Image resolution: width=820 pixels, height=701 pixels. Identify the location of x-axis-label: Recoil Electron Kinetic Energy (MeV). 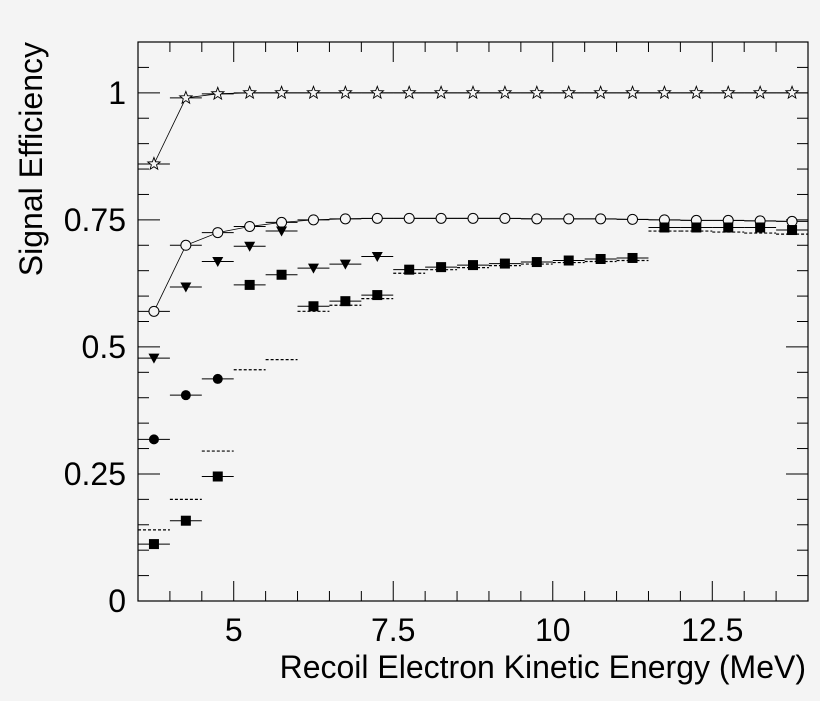
(543, 667).